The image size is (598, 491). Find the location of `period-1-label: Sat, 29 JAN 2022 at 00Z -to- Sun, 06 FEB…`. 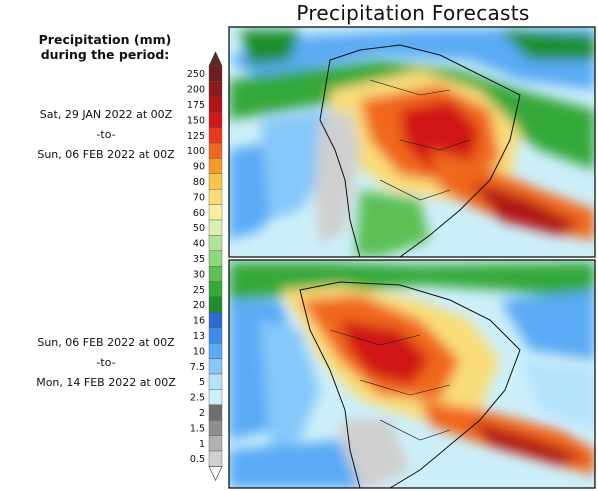

period-1-label: Sat, 29 JAN 2022 at 00Z -to- Sun, 06 FEB… is located at coordinates (106, 135).